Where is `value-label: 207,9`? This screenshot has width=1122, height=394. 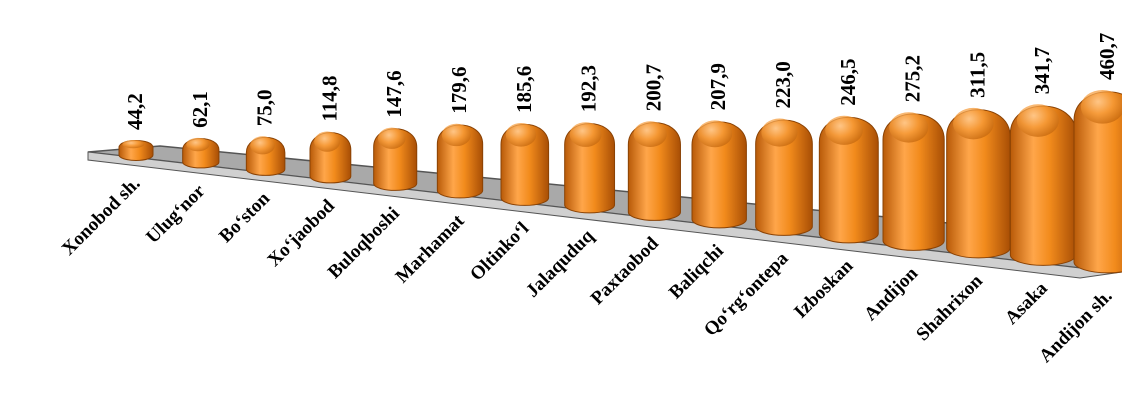 value-label: 207,9 is located at coordinates (718, 86).